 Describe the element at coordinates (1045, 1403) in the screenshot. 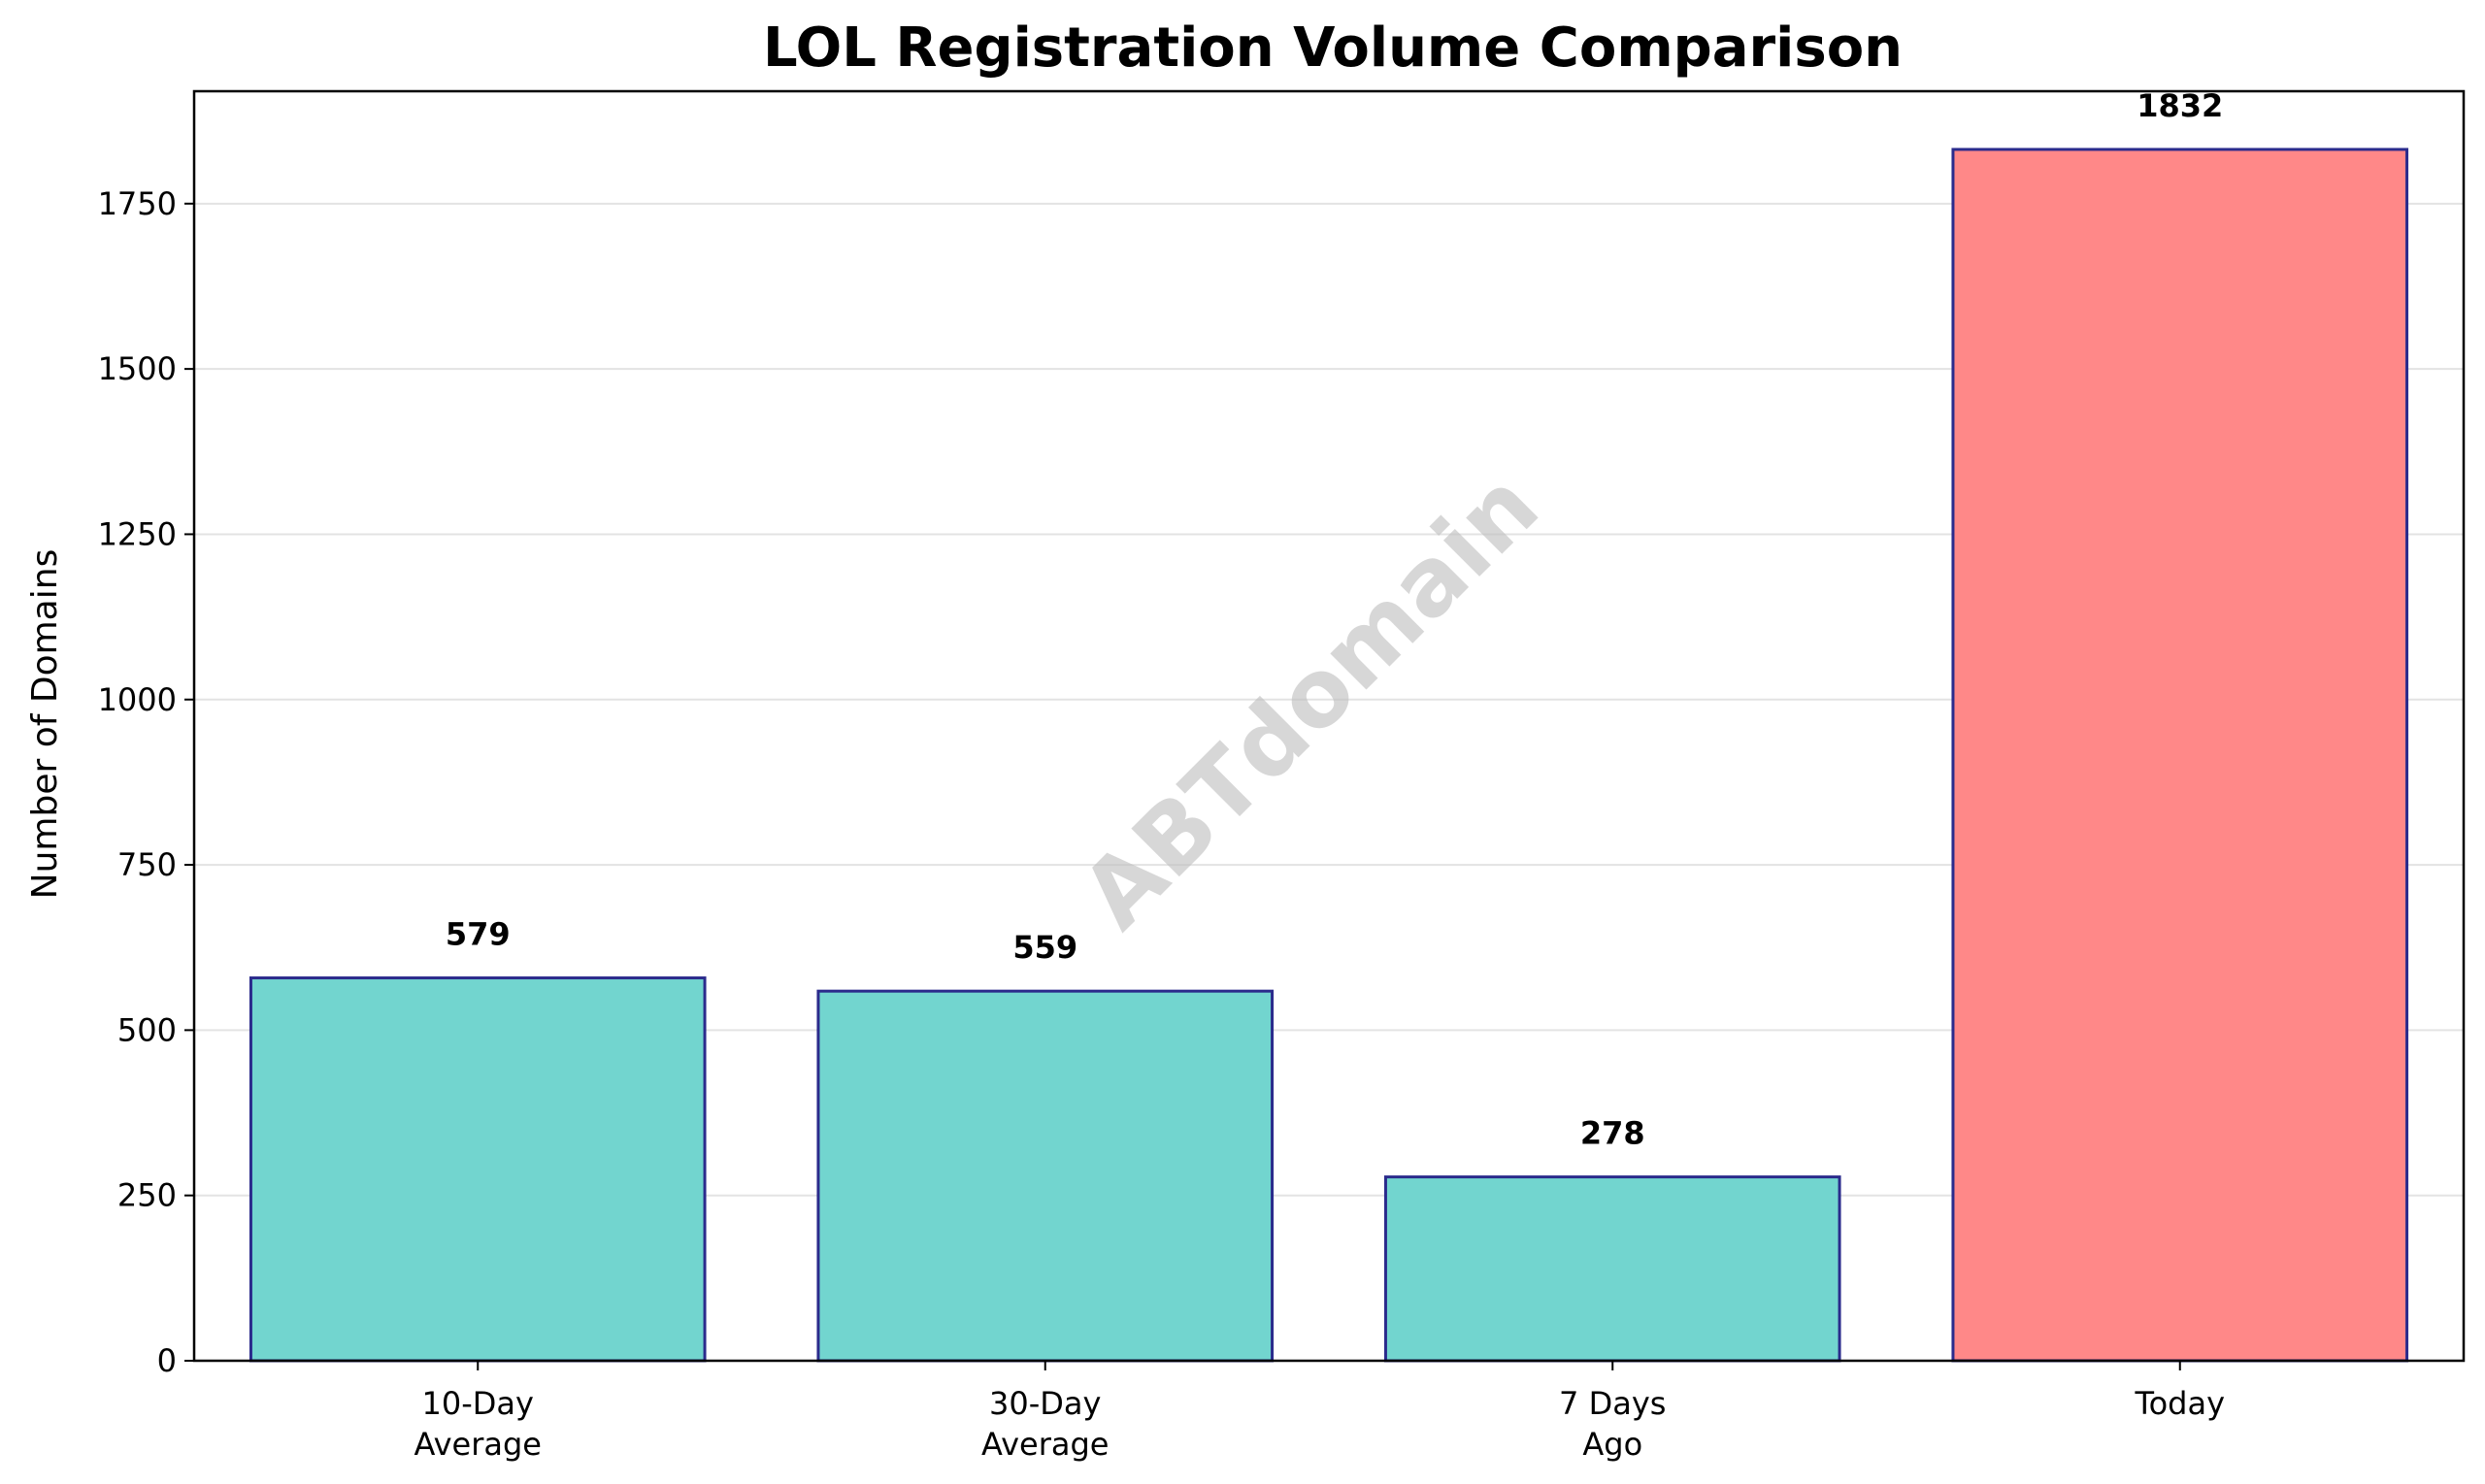

I see `x-tick-label: 30-Day` at that location.